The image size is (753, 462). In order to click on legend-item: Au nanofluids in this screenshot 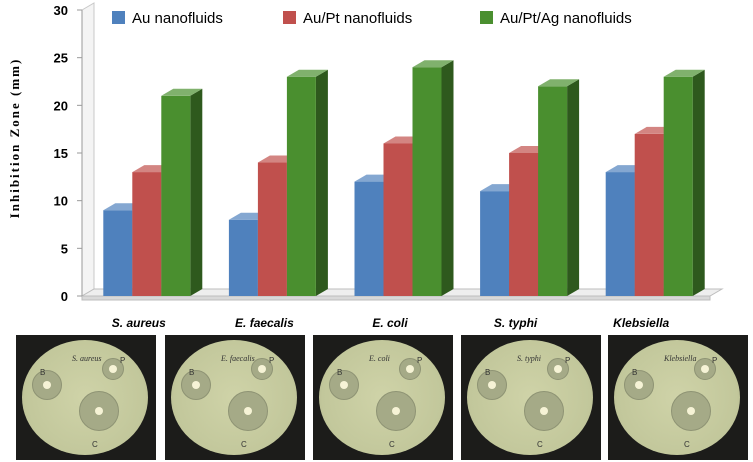, I will do `click(167, 18)`.